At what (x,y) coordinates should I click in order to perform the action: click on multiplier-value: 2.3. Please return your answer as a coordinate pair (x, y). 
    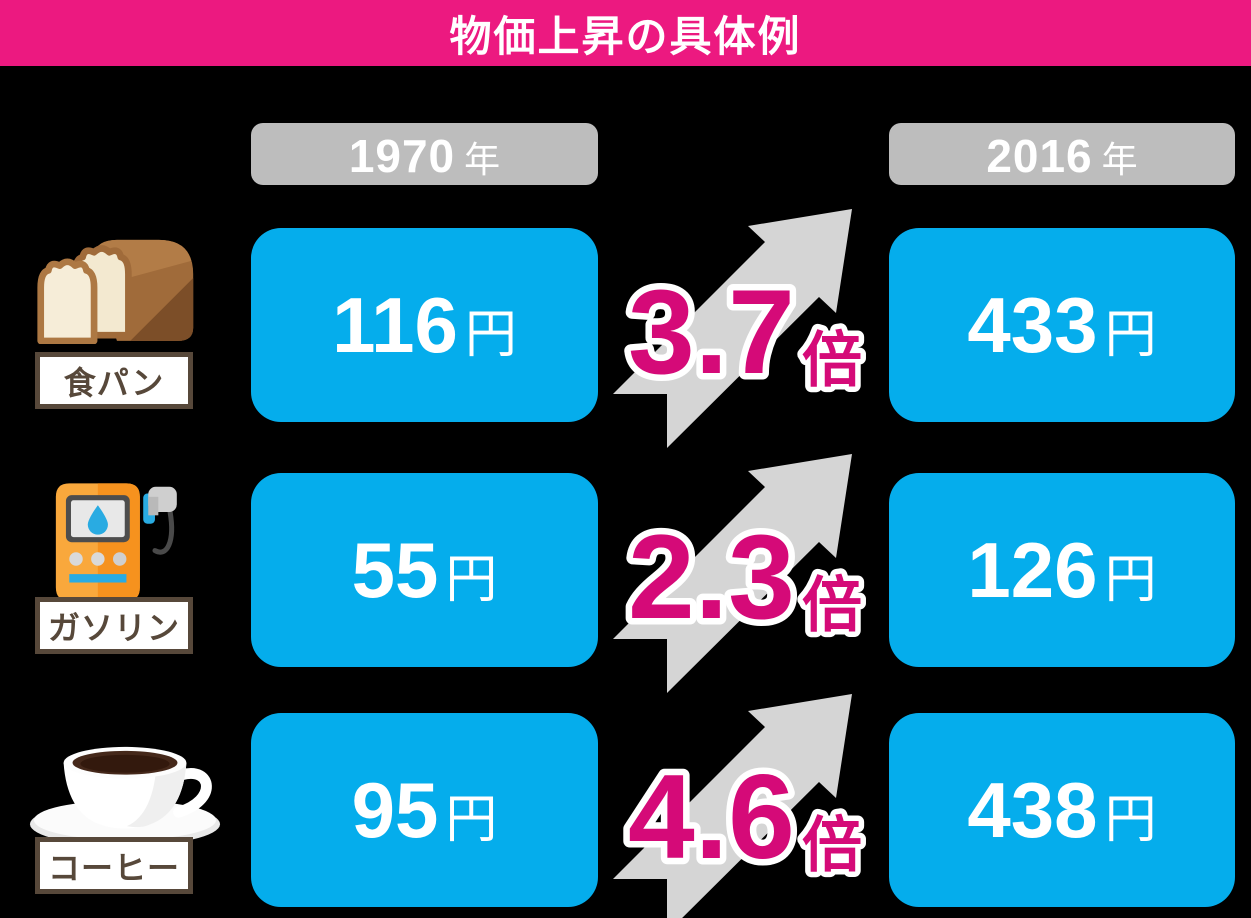
    Looking at the image, I should click on (711, 577).